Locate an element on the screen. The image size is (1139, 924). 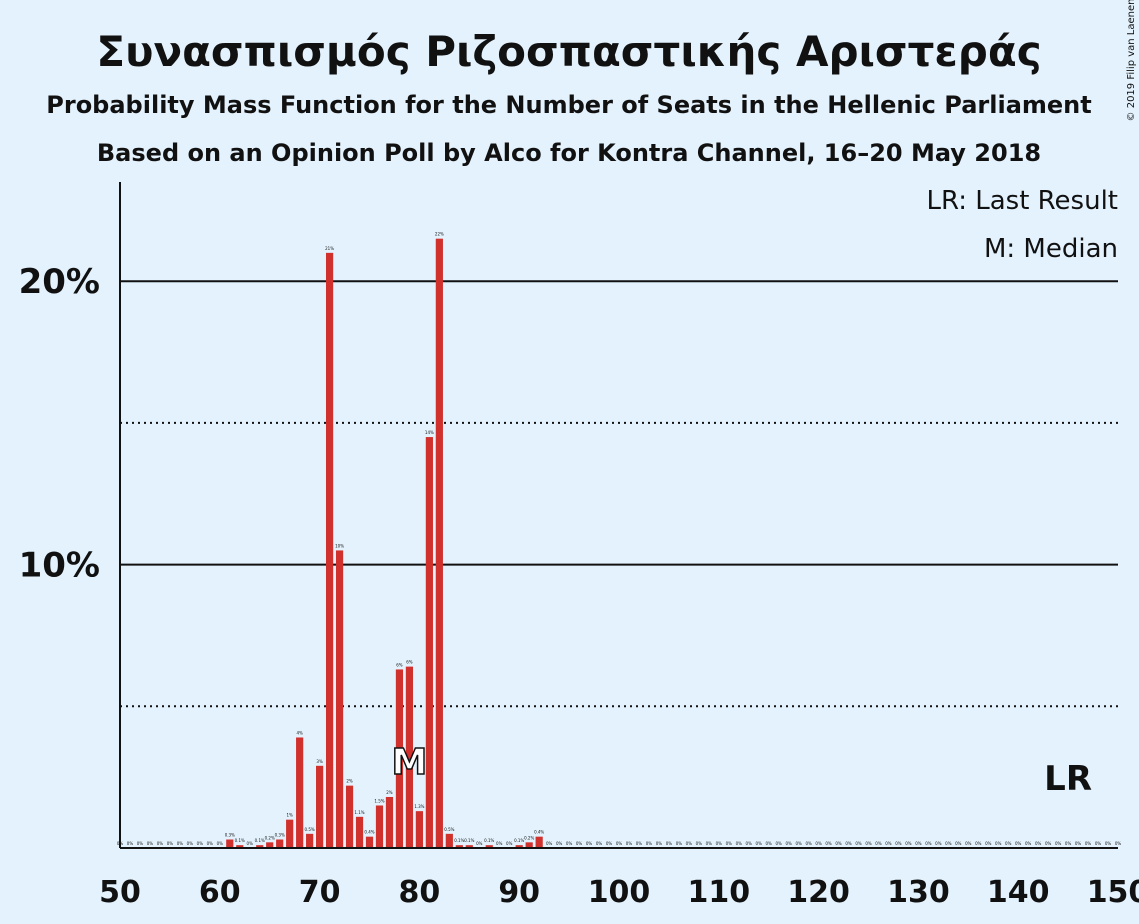
bar-label: 3% is located at coordinates (319, 761).